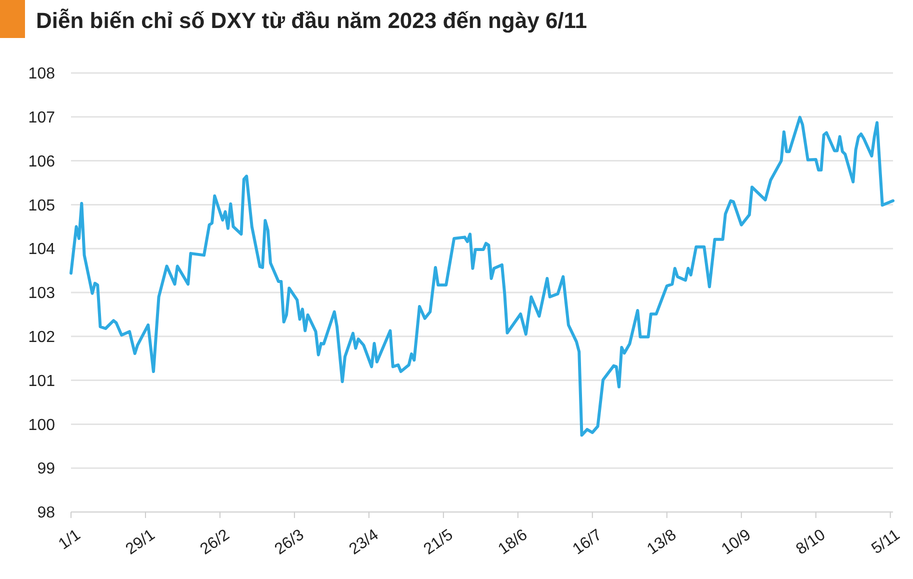 The width and height of the screenshot is (913, 579). I want to click on y-tick-label: 98, so click(46, 513).